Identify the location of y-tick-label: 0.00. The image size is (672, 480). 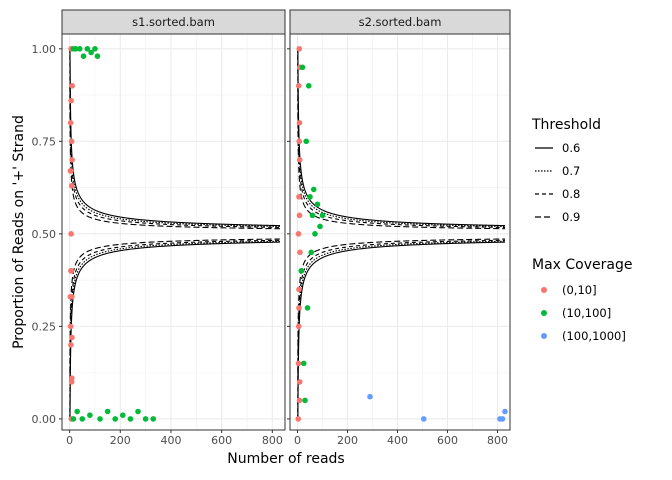
(44, 419).